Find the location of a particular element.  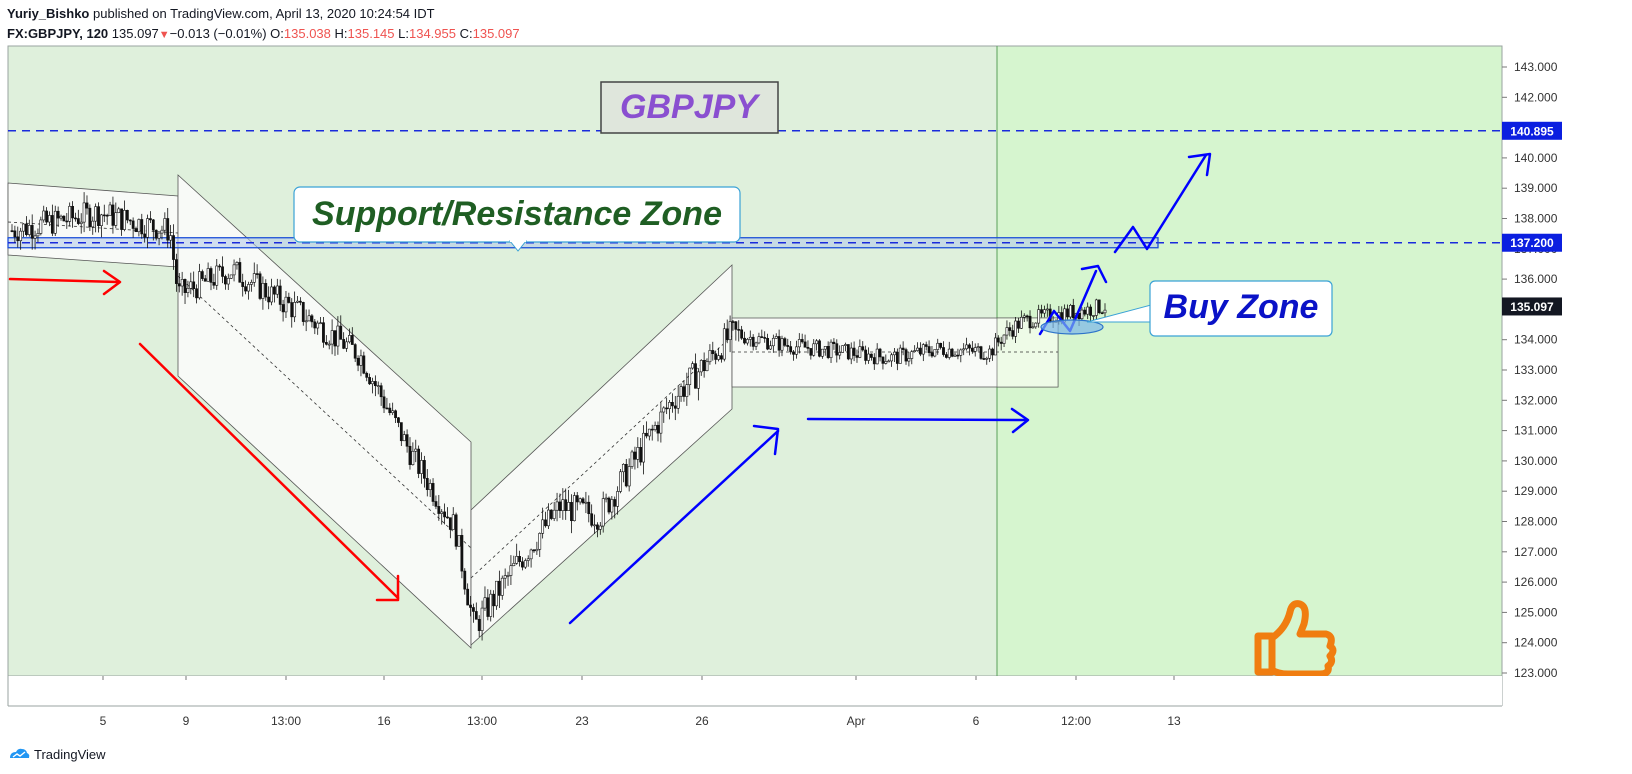

price-tick-label: 127.000 is located at coordinates (1536, 552).